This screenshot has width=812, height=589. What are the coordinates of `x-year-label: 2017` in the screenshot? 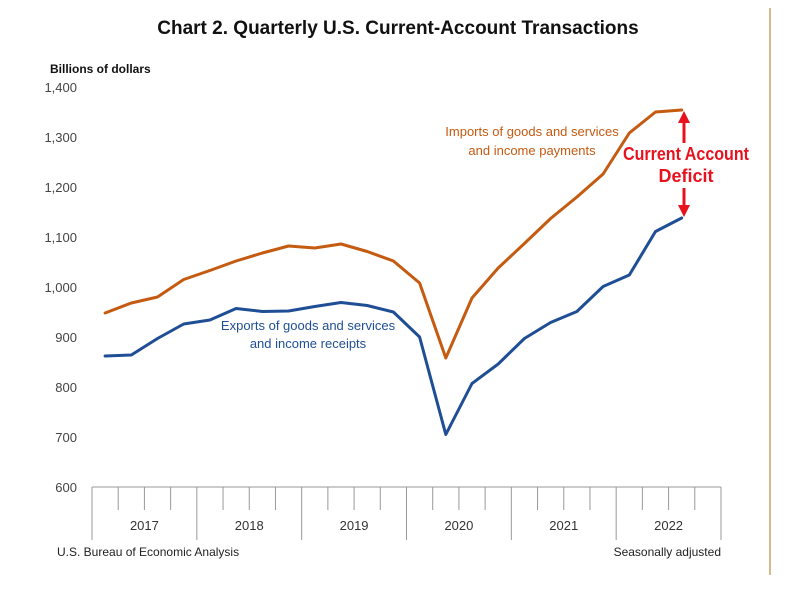 It's located at (144, 525).